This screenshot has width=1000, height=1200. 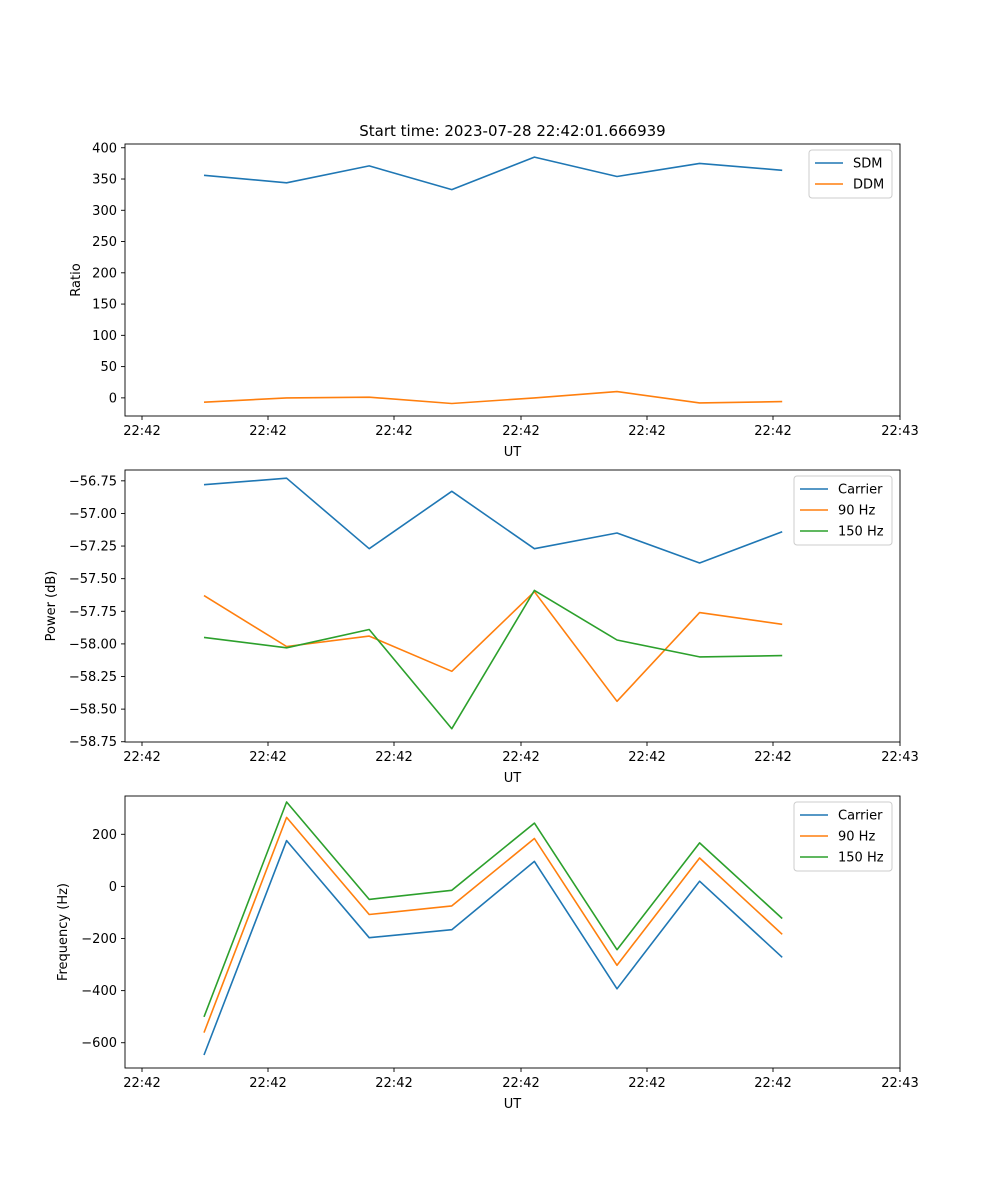 I want to click on y-tick-label: −58.50, so click(x=93, y=710).